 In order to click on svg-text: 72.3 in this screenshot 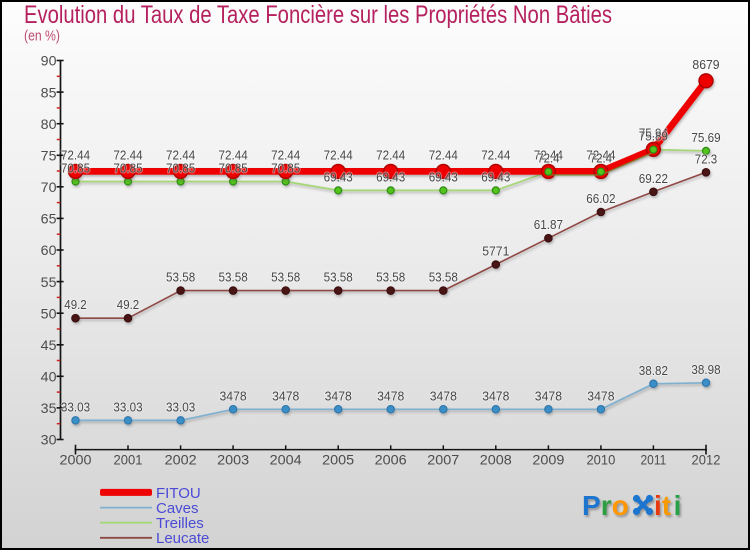, I will do `click(706, 158)`.